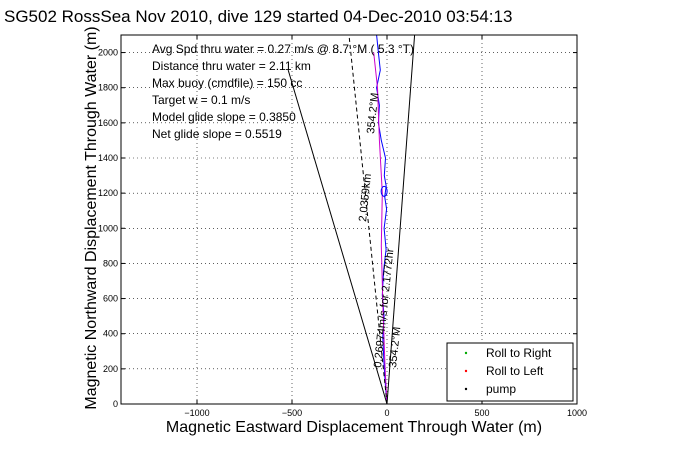 The image size is (681, 454). What do you see at coordinates (577, 413) in the screenshot?
I see `x-tick-label: 1000` at bounding box center [577, 413].